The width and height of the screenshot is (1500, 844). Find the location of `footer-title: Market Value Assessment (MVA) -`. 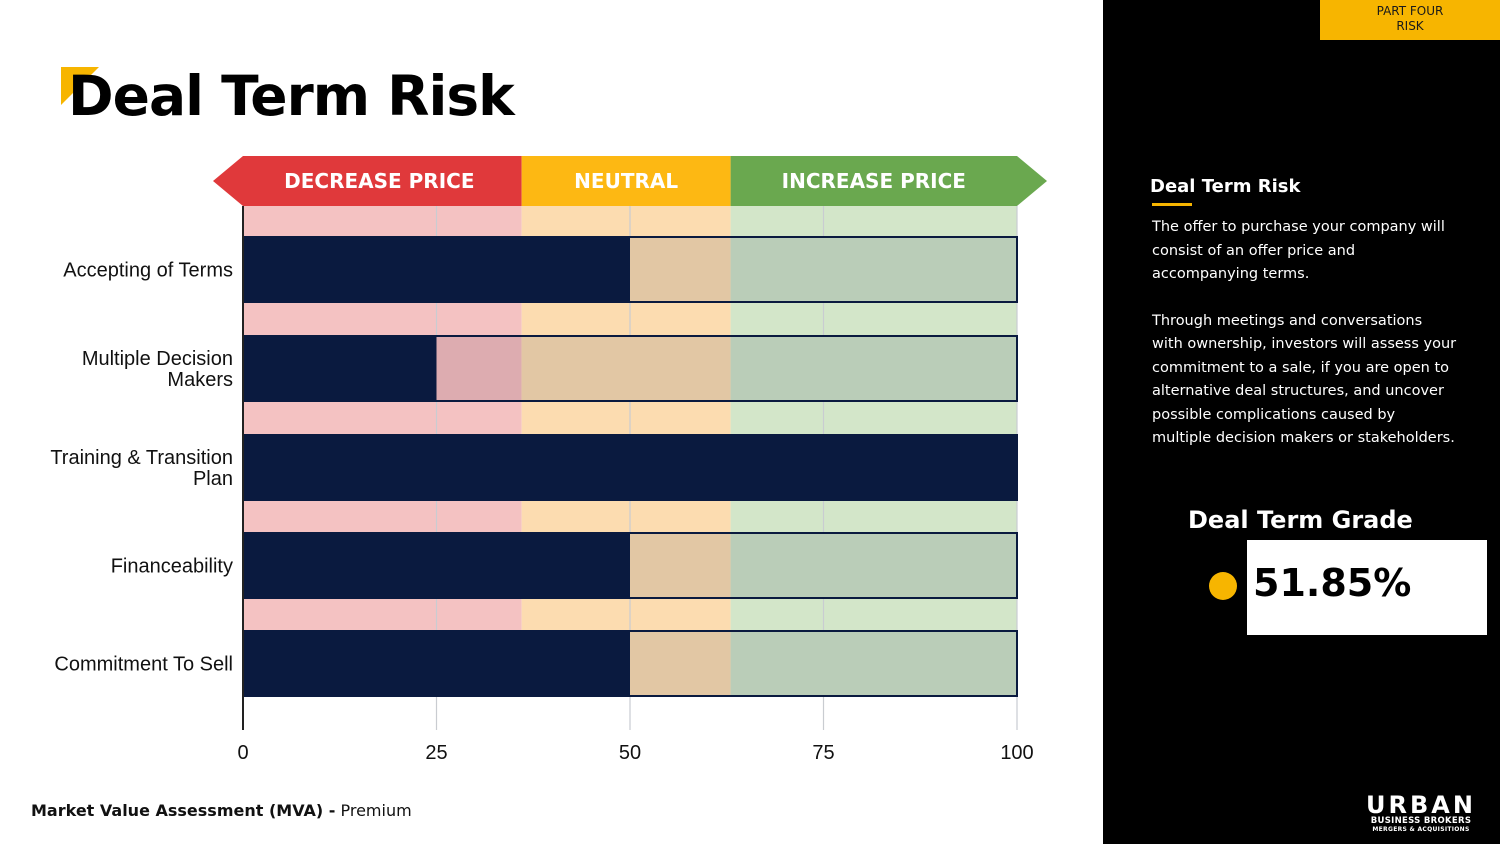

footer-title: Market Value Assessment (MVA) - is located at coordinates (183, 810).